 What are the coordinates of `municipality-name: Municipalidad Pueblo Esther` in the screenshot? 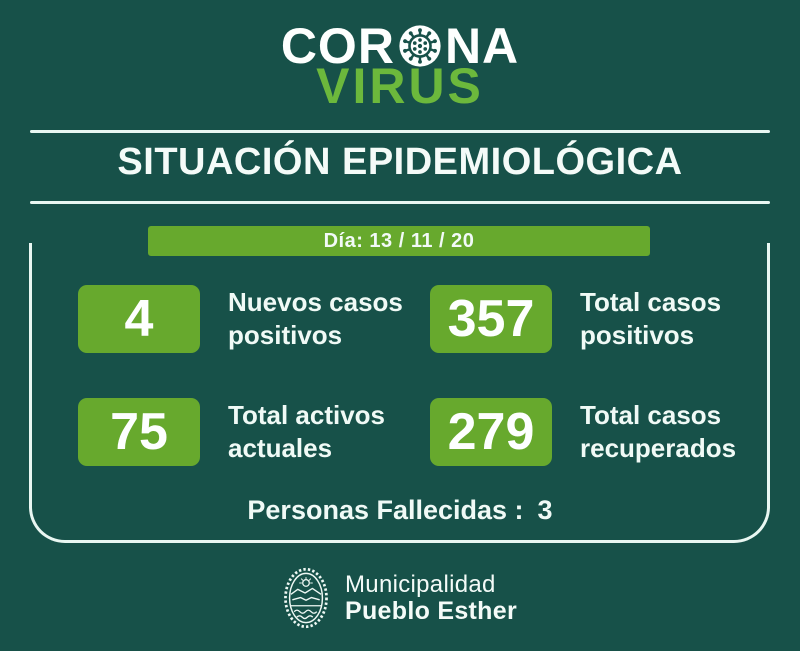 It's located at (431, 597).